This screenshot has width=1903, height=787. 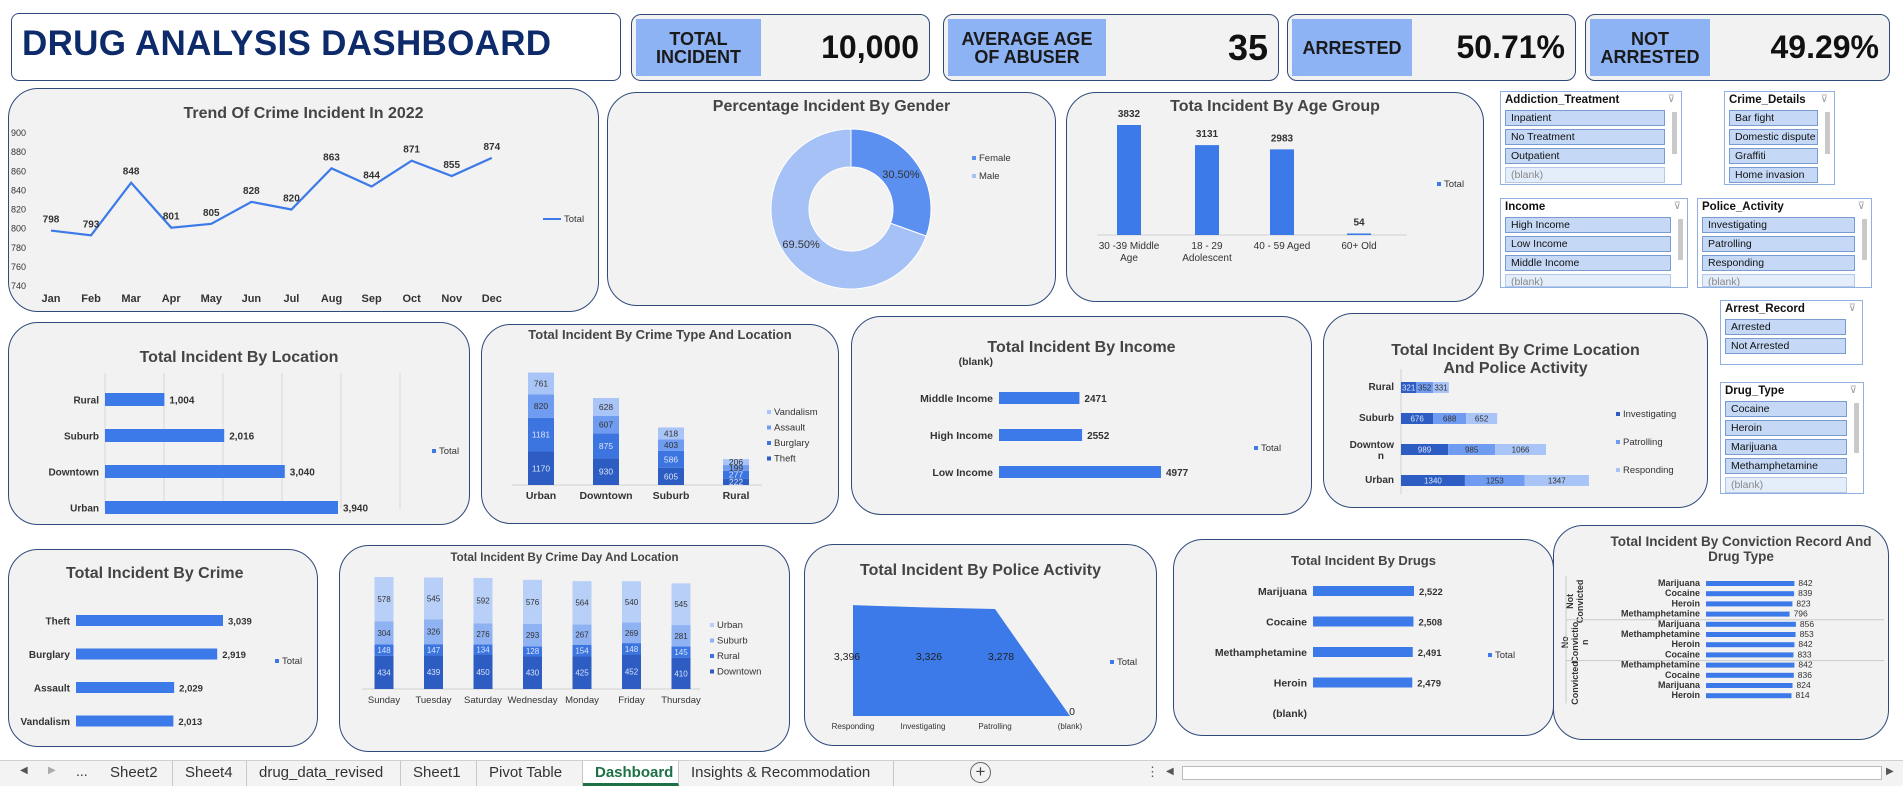 What do you see at coordinates (1111, 47) in the screenshot?
I see `kpi-average-age: AVERAGE AGE OF ABUSER 35` at bounding box center [1111, 47].